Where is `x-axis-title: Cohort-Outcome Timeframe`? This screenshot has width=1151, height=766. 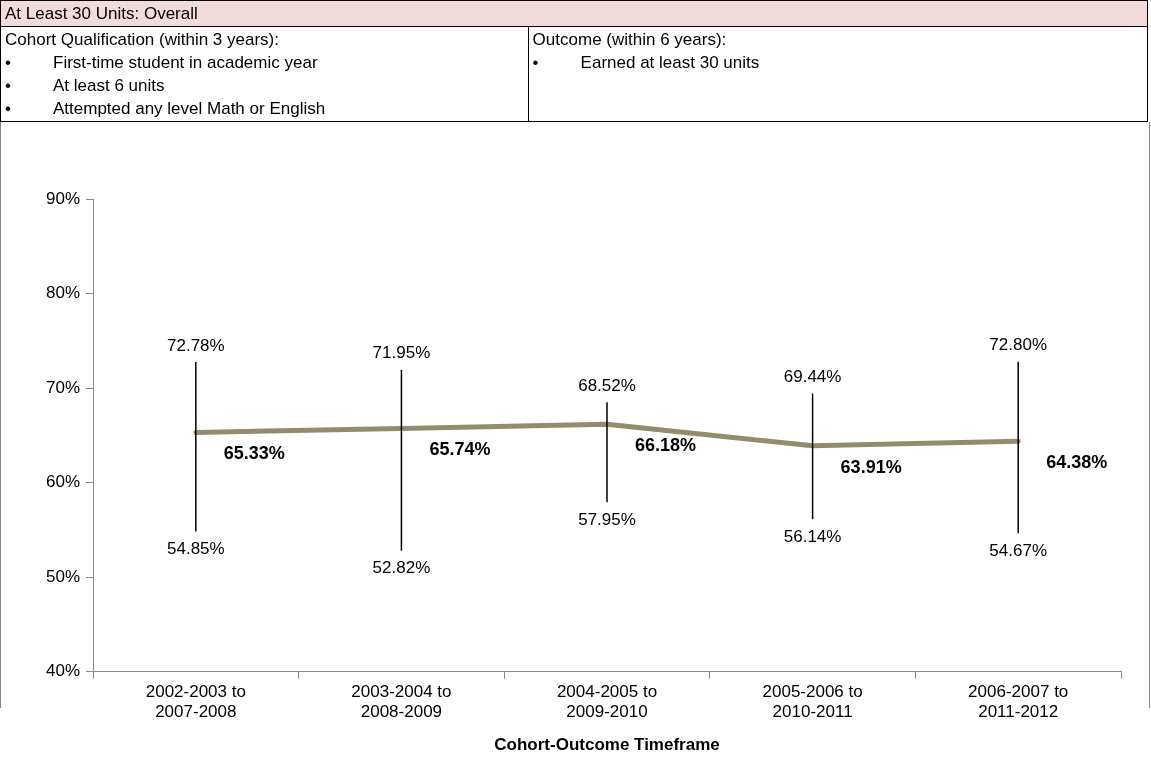
x-axis-title: Cohort-Outcome Timeframe is located at coordinates (607, 745).